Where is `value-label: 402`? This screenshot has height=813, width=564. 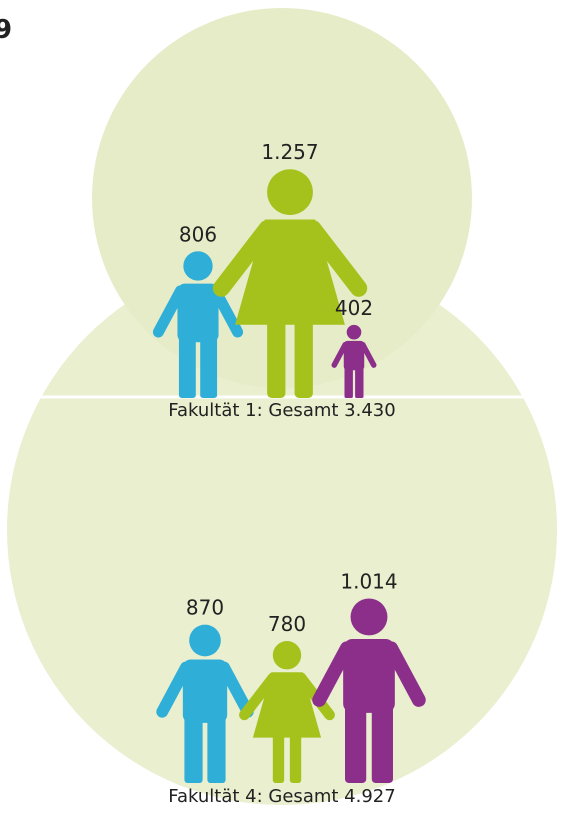 value-label: 402 is located at coordinates (354, 308).